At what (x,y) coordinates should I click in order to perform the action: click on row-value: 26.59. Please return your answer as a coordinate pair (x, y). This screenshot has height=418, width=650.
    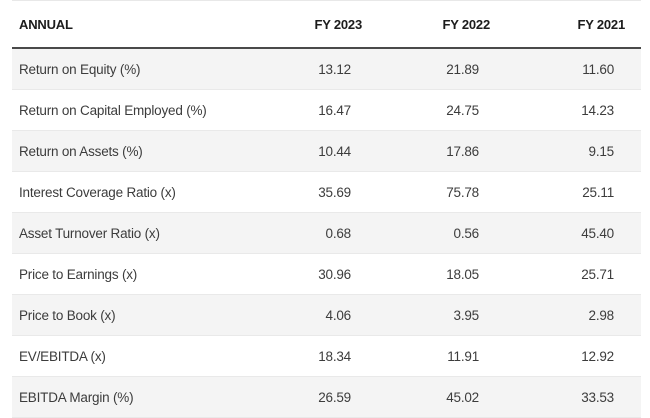
    Looking at the image, I should click on (307, 397).